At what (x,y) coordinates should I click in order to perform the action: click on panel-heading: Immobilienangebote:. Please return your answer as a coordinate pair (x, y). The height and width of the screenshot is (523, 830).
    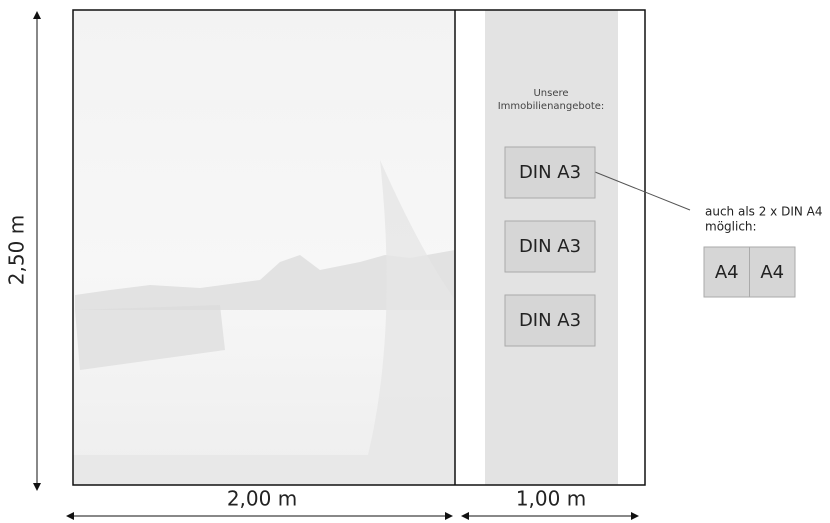
    Looking at the image, I should click on (551, 106).